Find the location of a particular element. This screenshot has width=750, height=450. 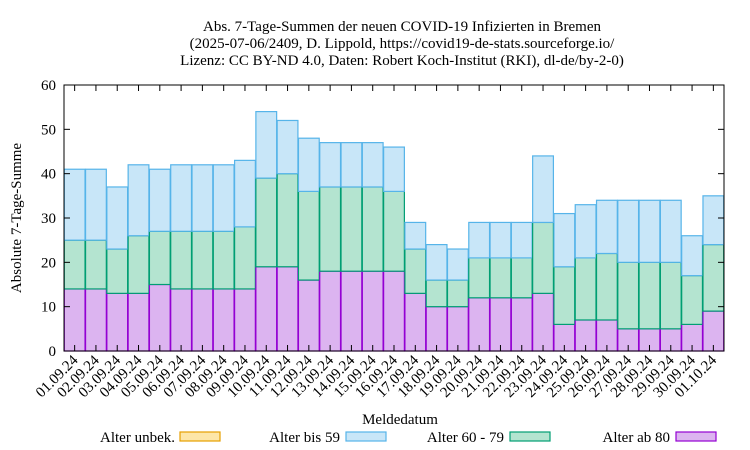

bar-segment-alter-bis-59-13.09.24 is located at coordinates (330, 165).